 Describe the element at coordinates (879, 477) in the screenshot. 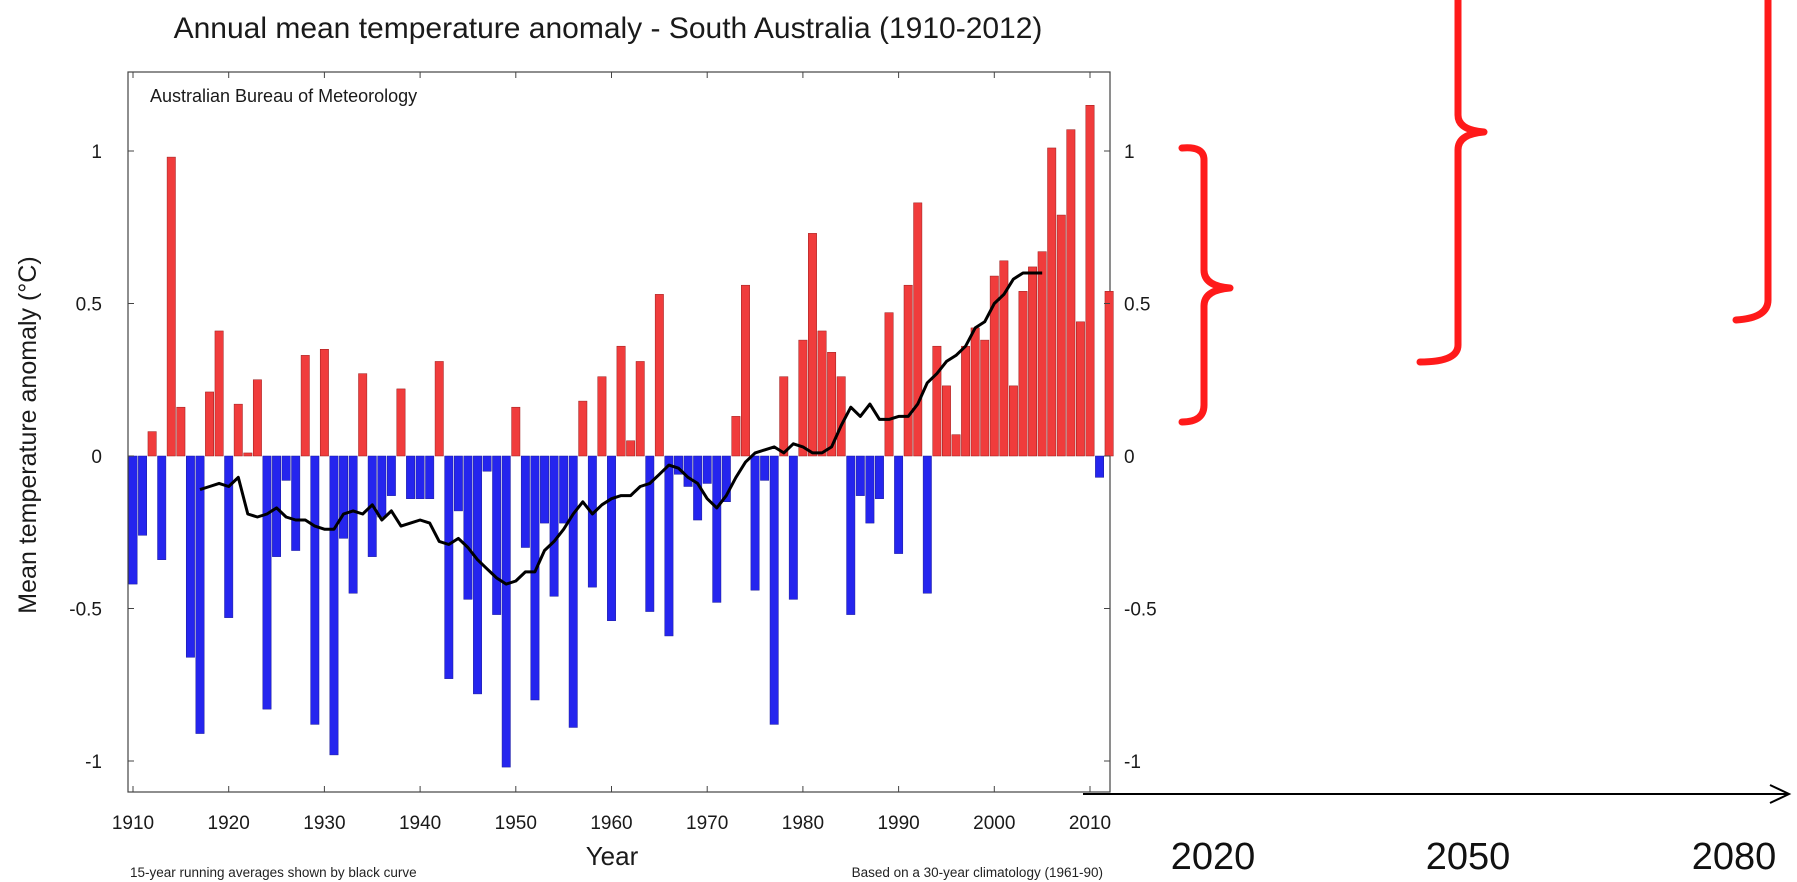

I see `bar-1988` at that location.